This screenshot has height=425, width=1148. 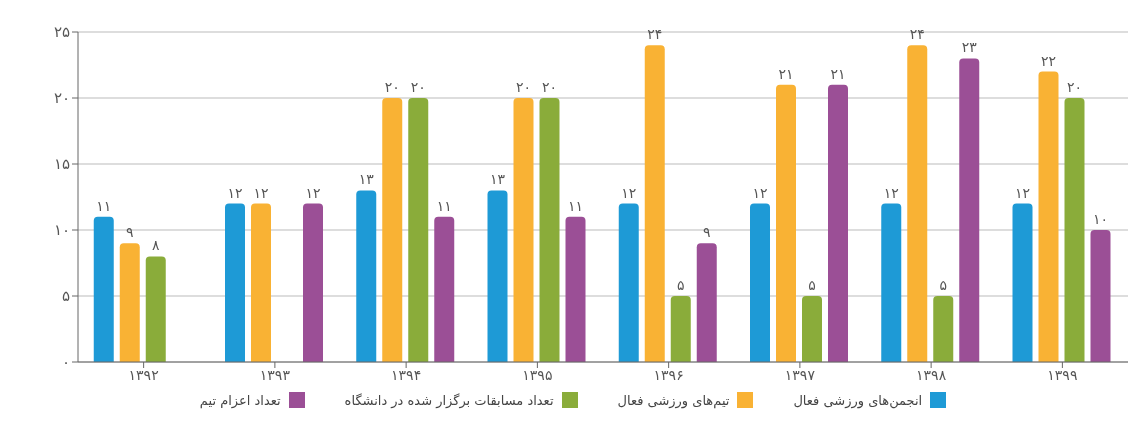 I want to click on x-tick-label: ۱۳۹۷, so click(x=800, y=374).